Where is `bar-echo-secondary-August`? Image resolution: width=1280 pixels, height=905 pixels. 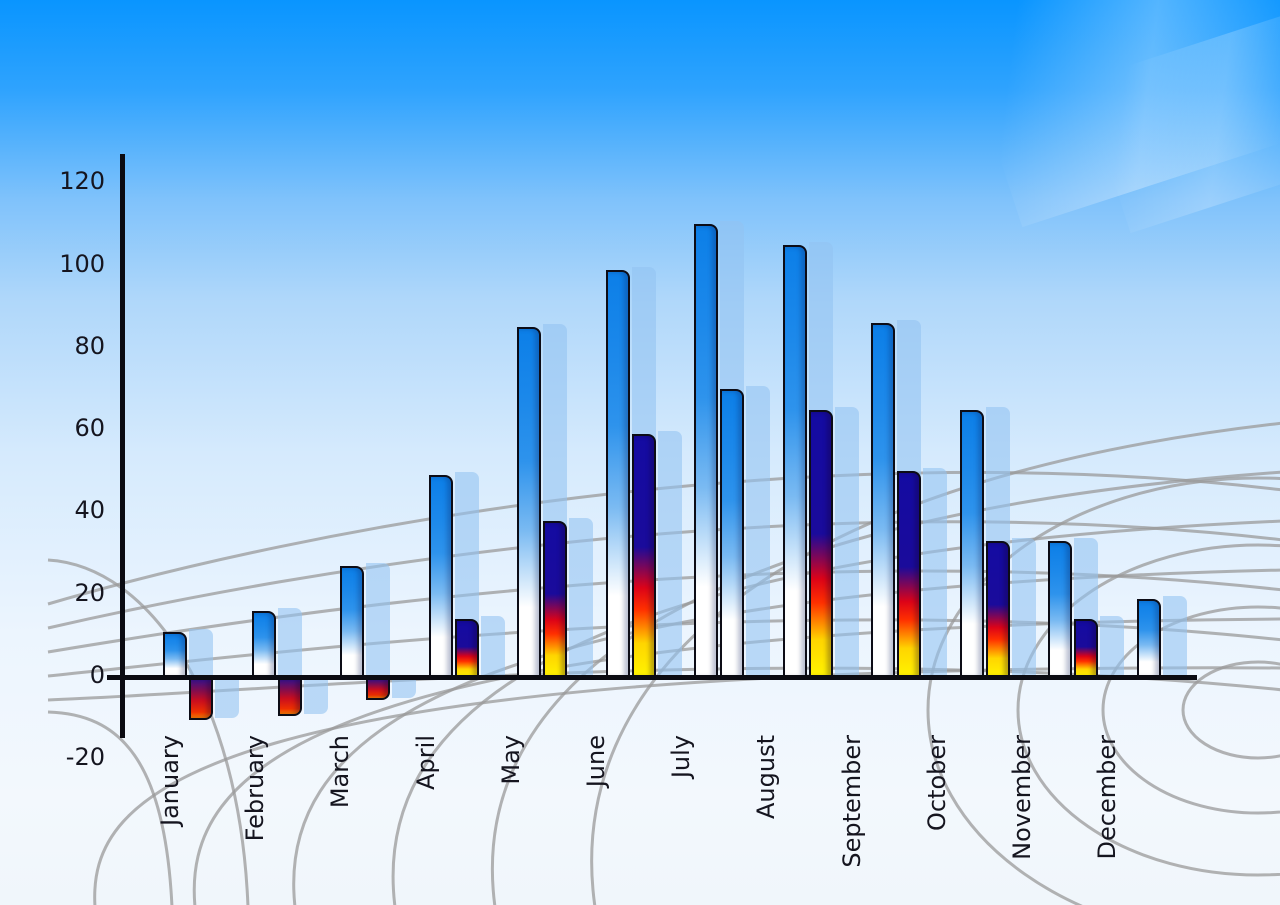
bar-echo-secondary-August is located at coordinates (846, 541).